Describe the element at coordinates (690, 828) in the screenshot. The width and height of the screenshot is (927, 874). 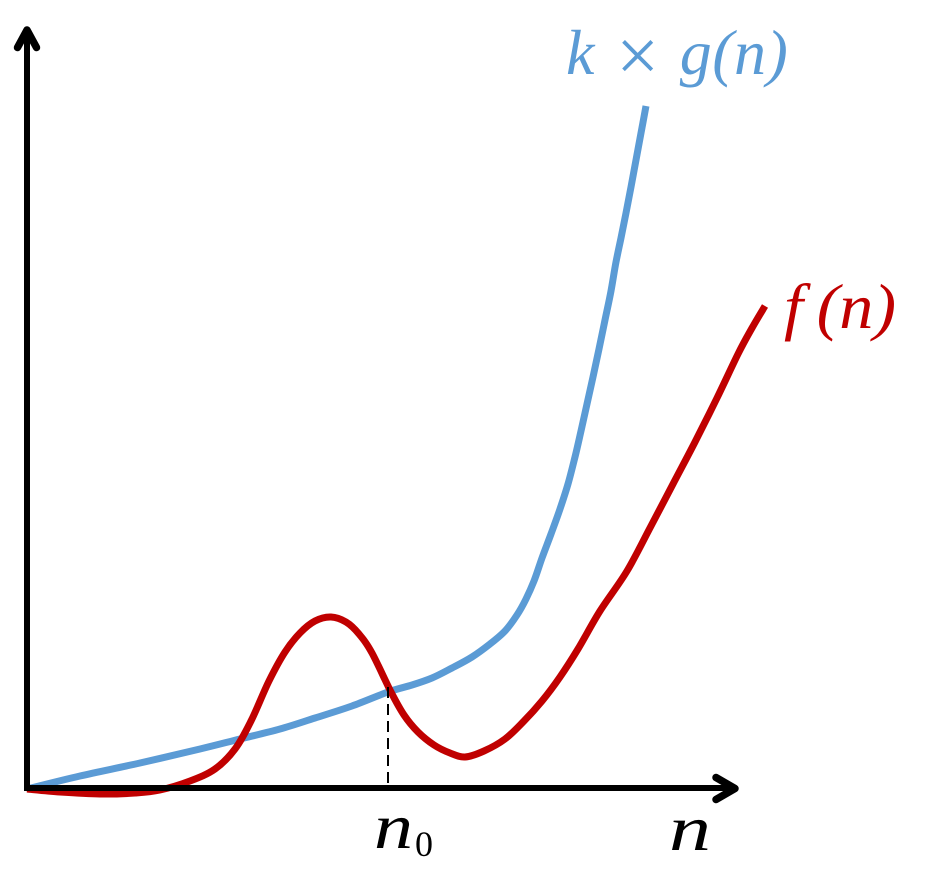
I see `svg-text: n` at that location.